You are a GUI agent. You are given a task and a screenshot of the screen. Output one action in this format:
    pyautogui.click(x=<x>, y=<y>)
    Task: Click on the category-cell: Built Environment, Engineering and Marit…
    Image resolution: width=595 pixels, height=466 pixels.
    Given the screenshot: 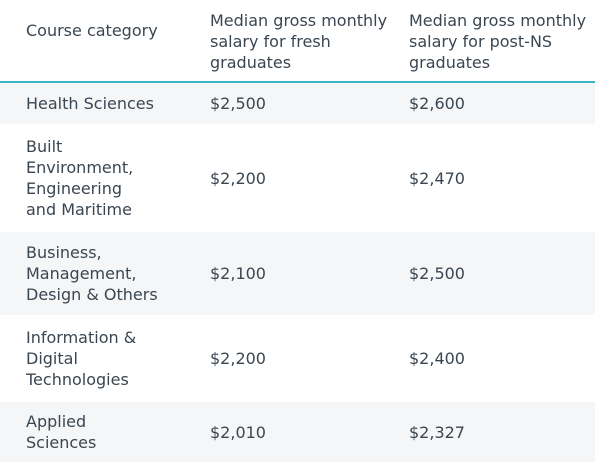 What is the action you would take?
    pyautogui.click(x=80, y=178)
    